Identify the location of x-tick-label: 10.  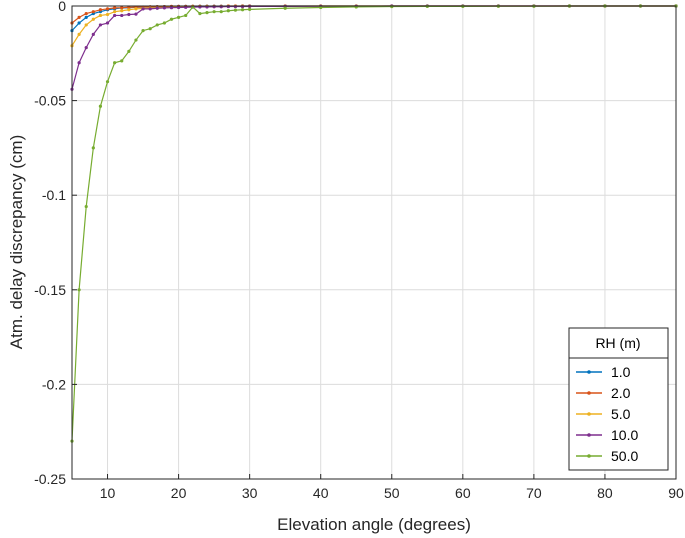
(108, 493).